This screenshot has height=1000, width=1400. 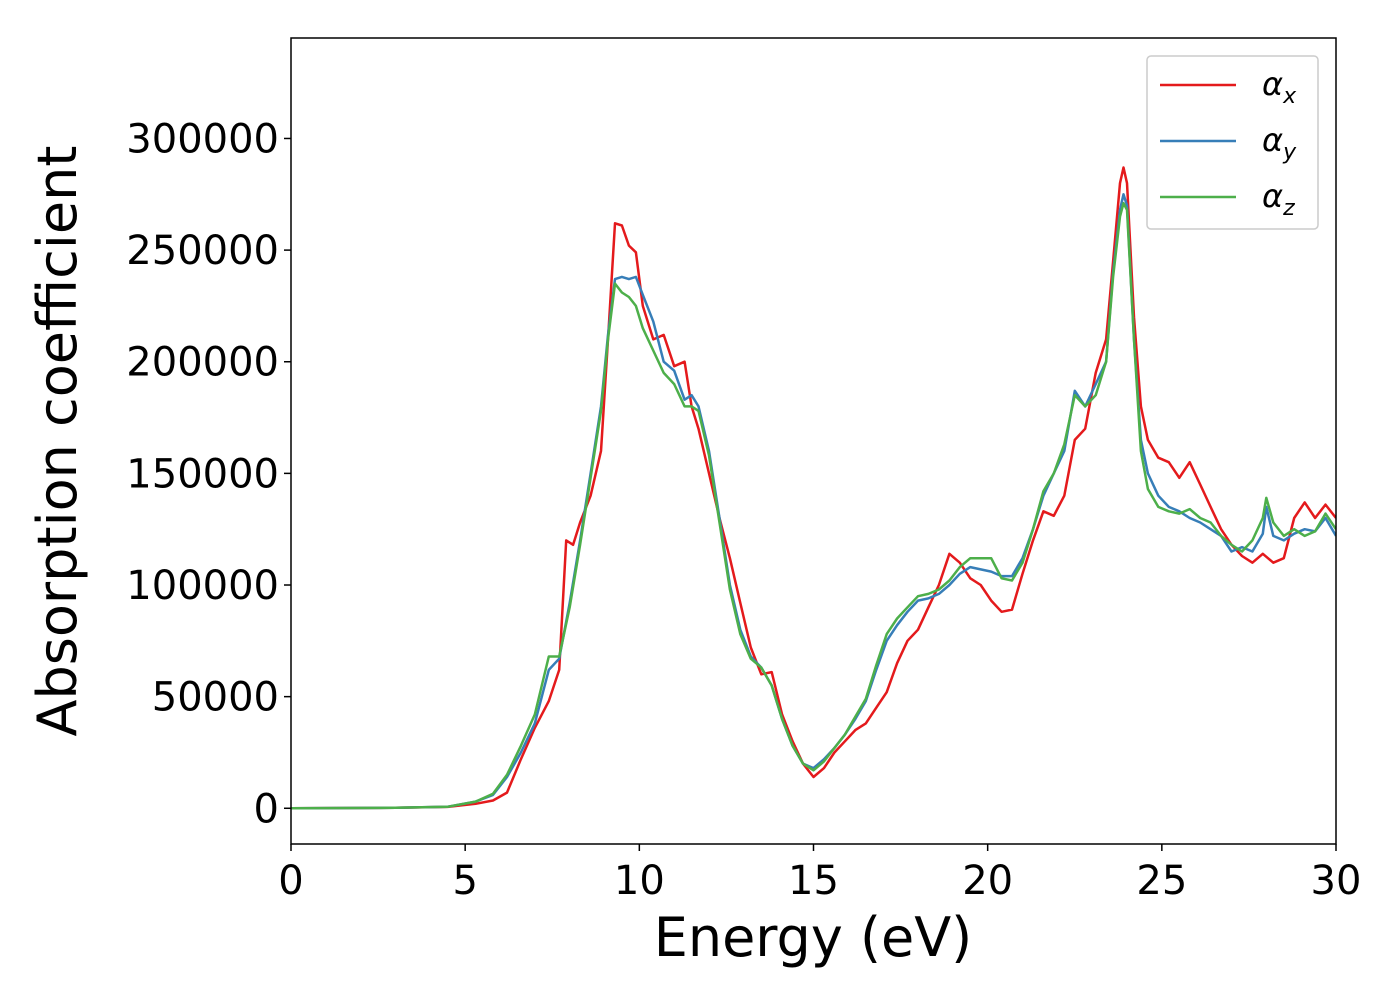 What do you see at coordinates (813, 881) in the screenshot?
I see `x-tick-label: 15` at bounding box center [813, 881].